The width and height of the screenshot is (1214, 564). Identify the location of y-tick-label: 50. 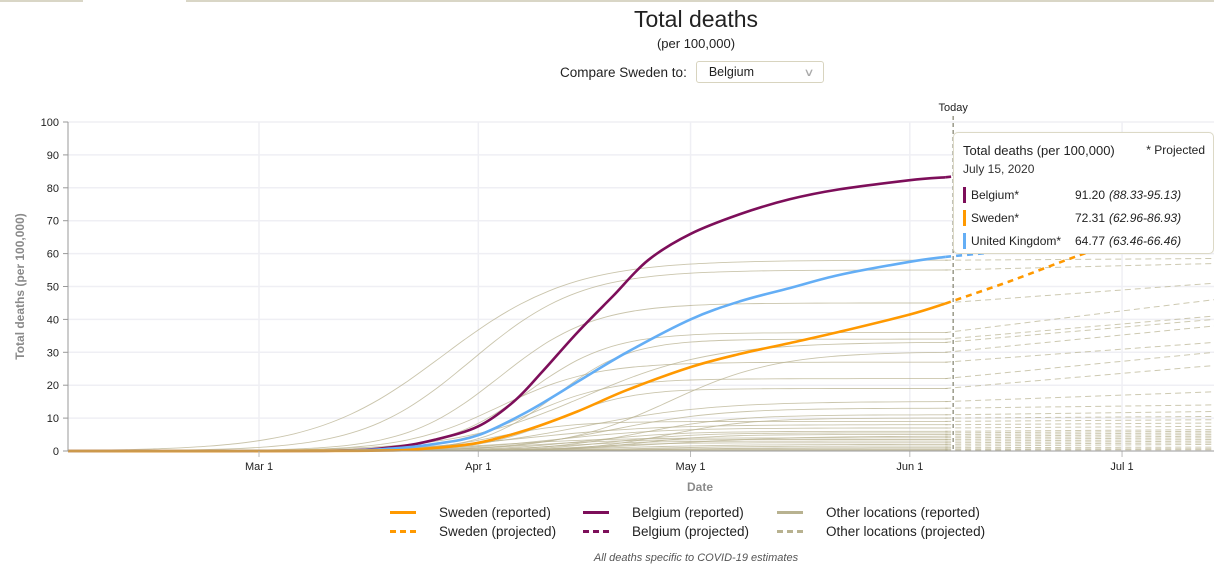
(53, 288).